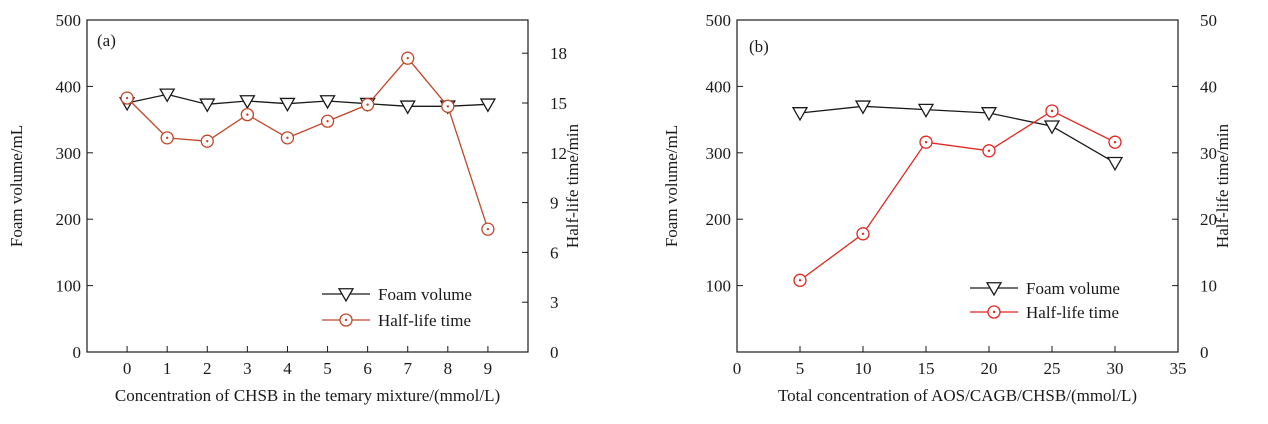 The width and height of the screenshot is (1268, 424). I want to click on x-tick-label: 3, so click(247, 368).